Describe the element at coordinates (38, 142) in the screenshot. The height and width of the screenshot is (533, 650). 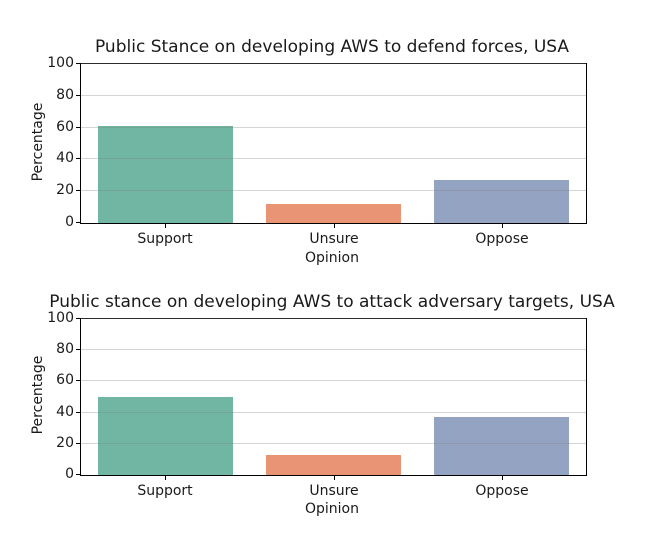
I see `y-axis-label-defend: Percentage` at that location.